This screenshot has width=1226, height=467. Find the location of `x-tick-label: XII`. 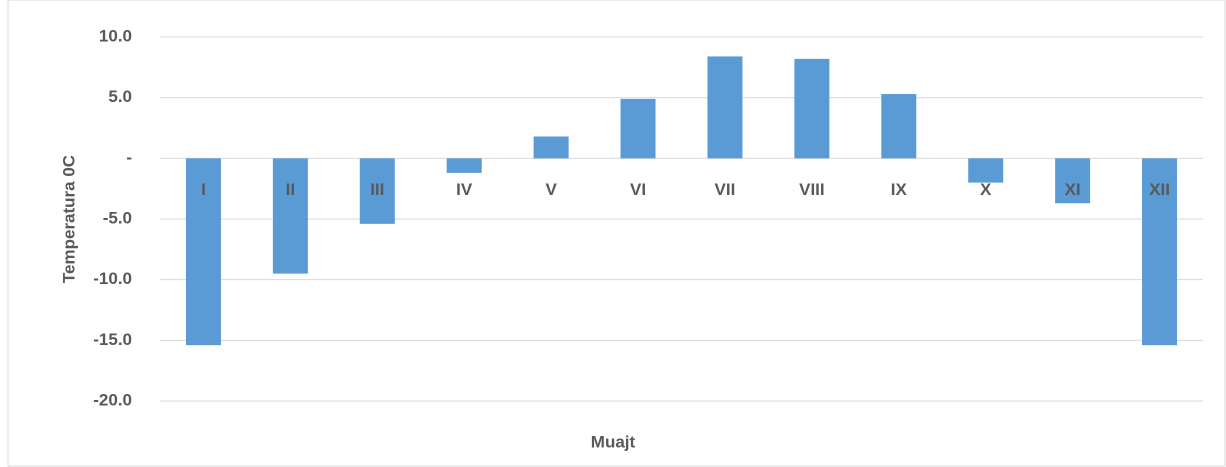

x-tick-label: XII is located at coordinates (1159, 189).